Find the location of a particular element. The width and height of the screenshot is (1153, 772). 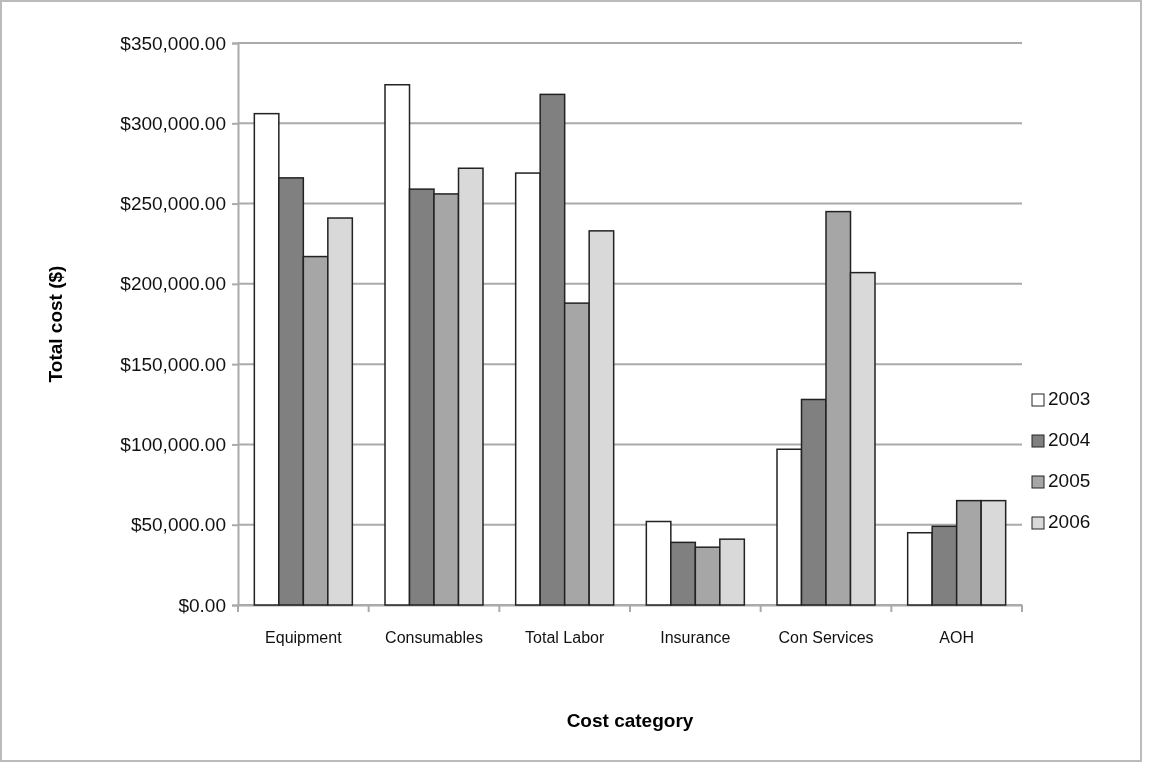

y-tick-label: $250,000.00 is located at coordinates (173, 204).